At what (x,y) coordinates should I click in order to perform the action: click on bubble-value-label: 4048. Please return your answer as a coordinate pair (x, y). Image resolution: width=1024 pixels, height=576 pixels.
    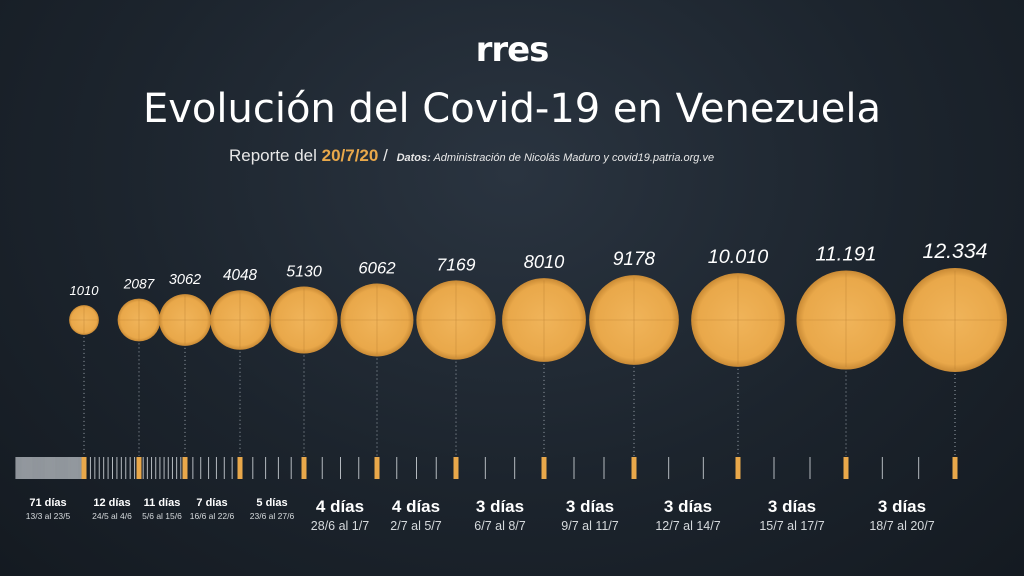
    Looking at the image, I should click on (240, 275).